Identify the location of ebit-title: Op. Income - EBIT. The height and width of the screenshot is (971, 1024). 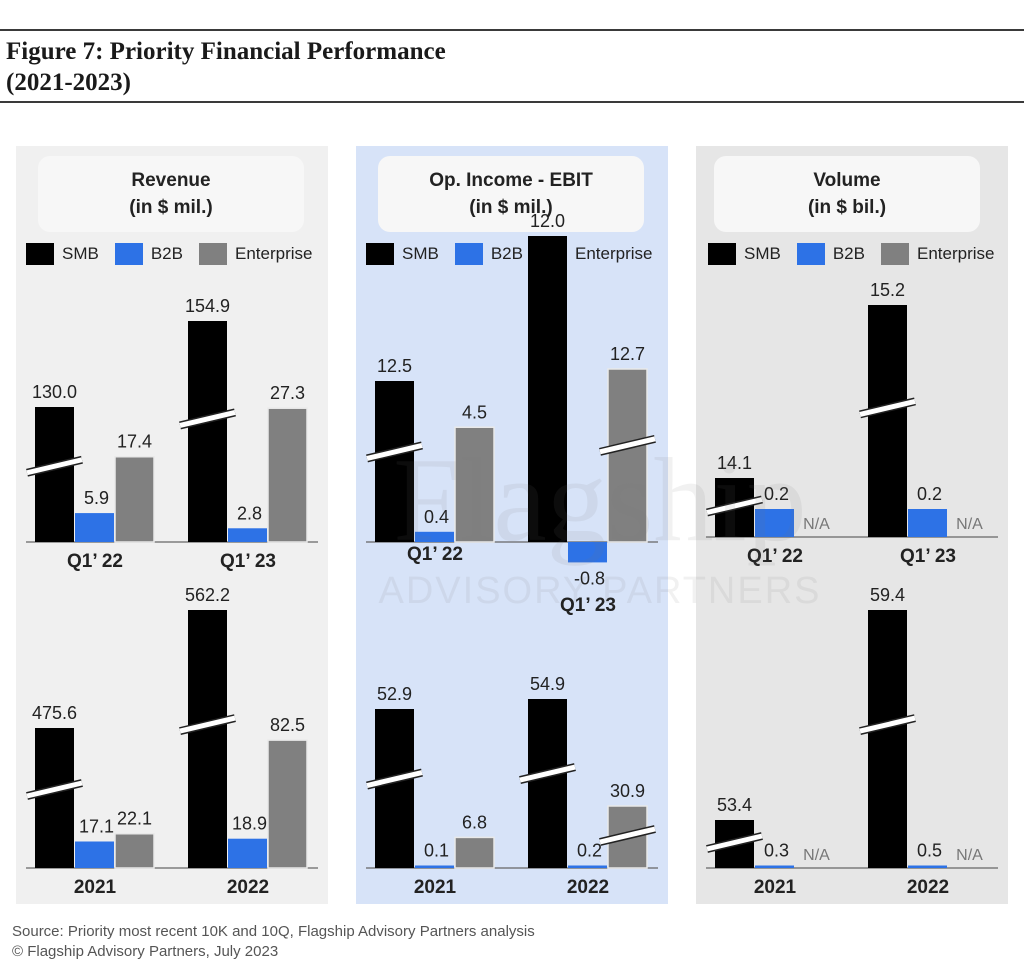
(511, 180).